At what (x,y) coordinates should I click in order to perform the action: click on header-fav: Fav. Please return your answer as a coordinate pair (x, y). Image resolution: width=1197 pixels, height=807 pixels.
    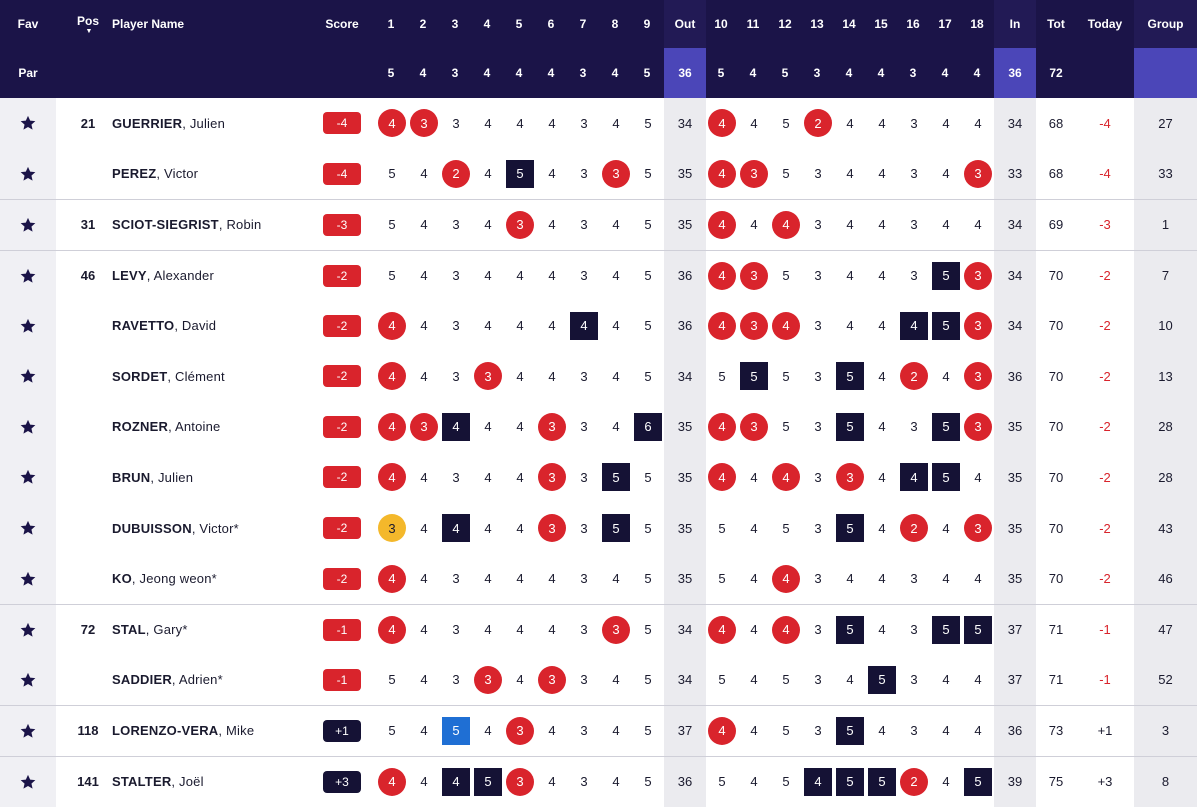
    Looking at the image, I should click on (28, 24).